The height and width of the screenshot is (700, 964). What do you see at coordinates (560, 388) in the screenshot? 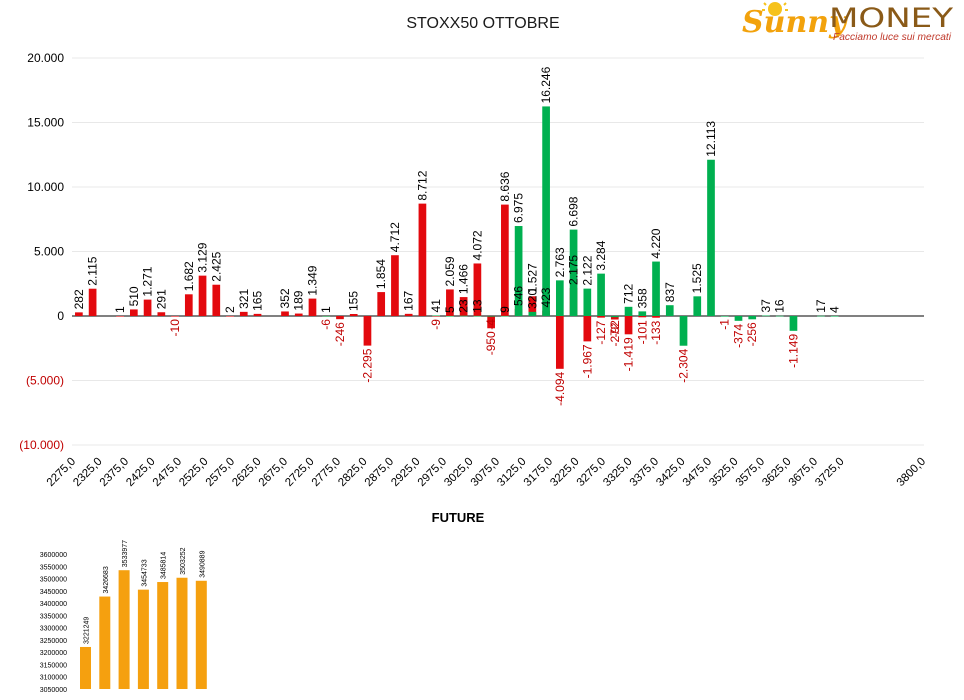
I see `data-label: -4.094` at bounding box center [560, 388].